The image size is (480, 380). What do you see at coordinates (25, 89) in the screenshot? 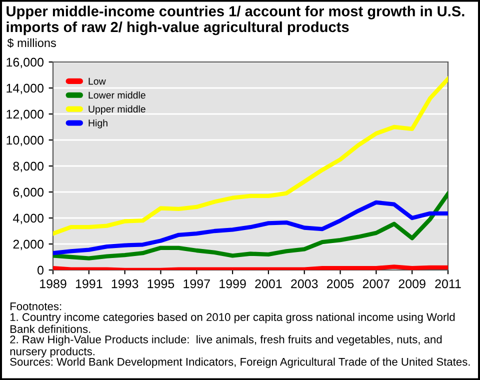
I see `y-tick-label: 14,000` at bounding box center [25, 89].